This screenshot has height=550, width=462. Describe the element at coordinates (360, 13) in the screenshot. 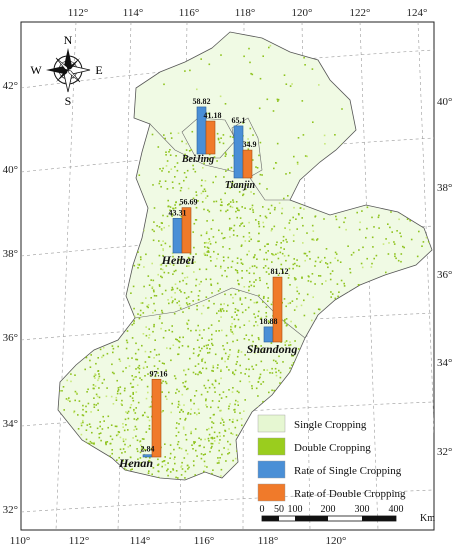

I see `top-lon-label: 122°` at that location.